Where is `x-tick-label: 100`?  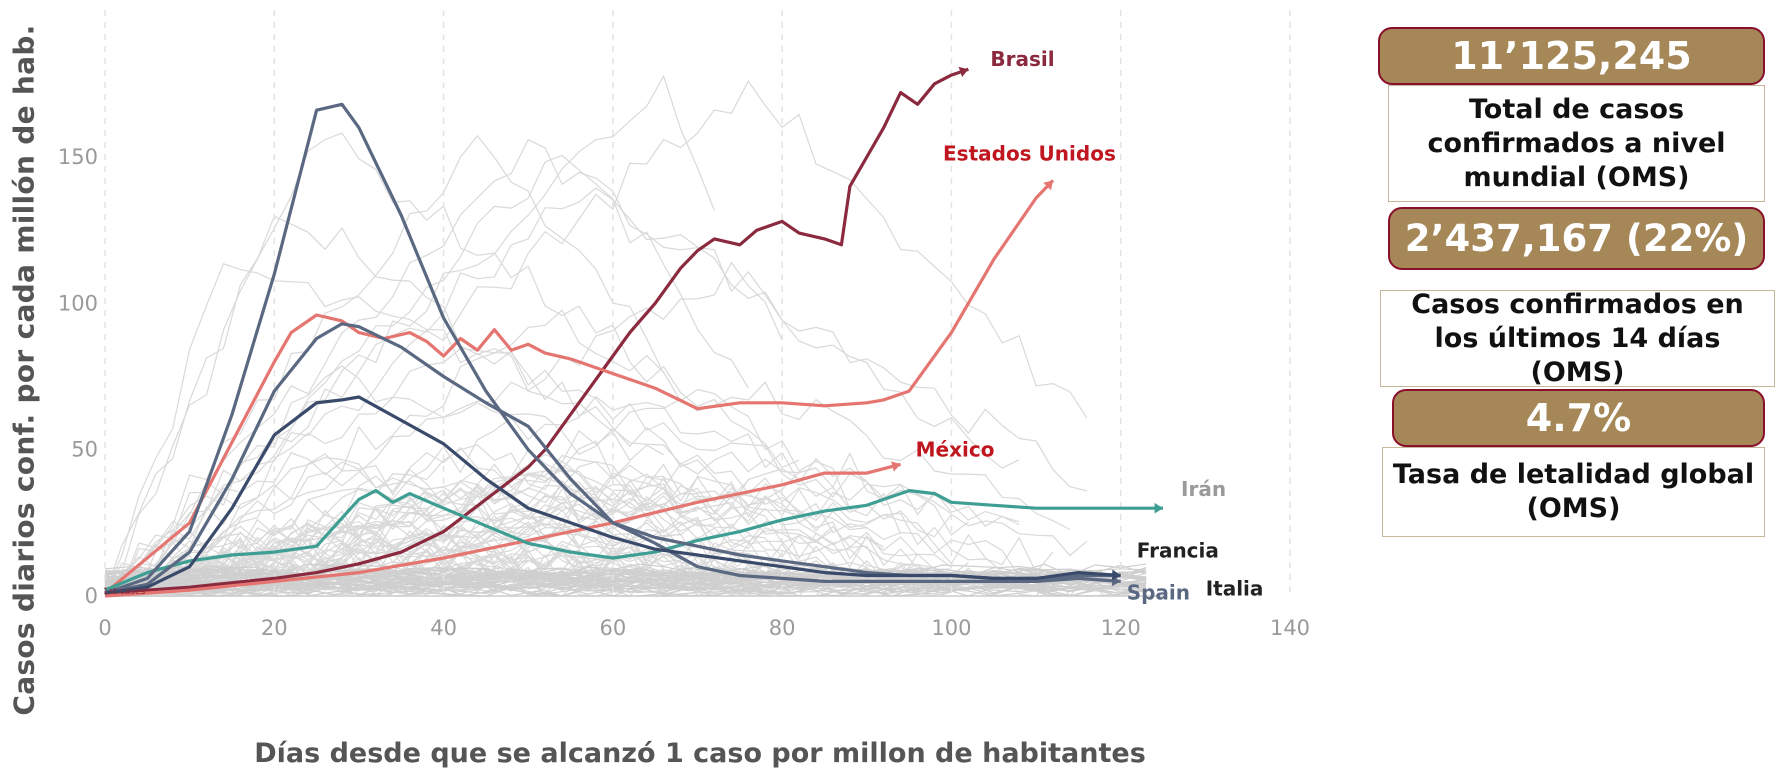
x-tick-label: 100 is located at coordinates (951, 628).